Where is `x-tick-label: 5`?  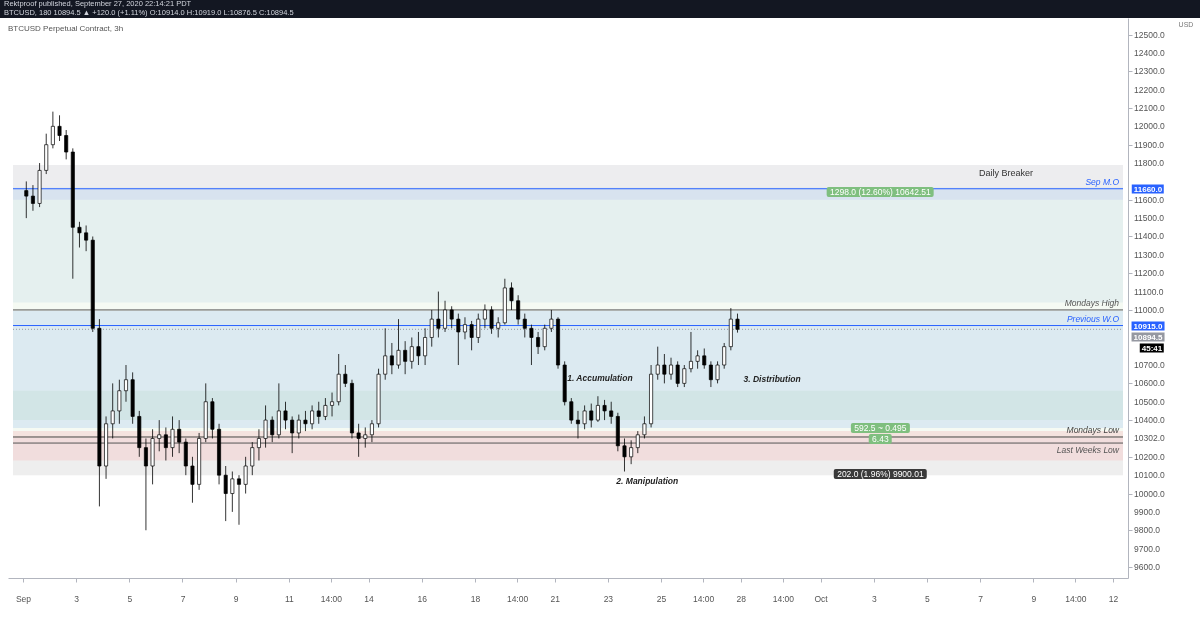 x-tick-label: 5 is located at coordinates (928, 598).